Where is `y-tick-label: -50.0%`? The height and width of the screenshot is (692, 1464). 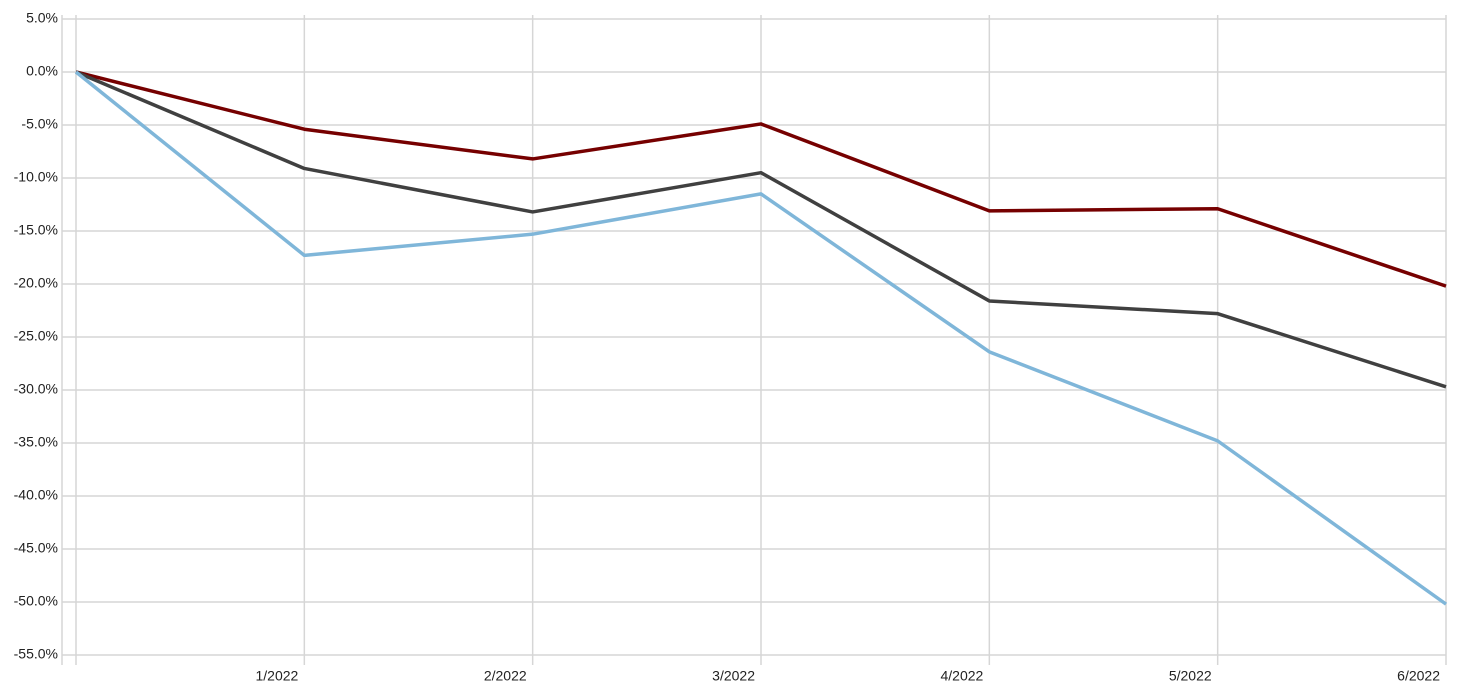
y-tick-label: -50.0% is located at coordinates (36, 601).